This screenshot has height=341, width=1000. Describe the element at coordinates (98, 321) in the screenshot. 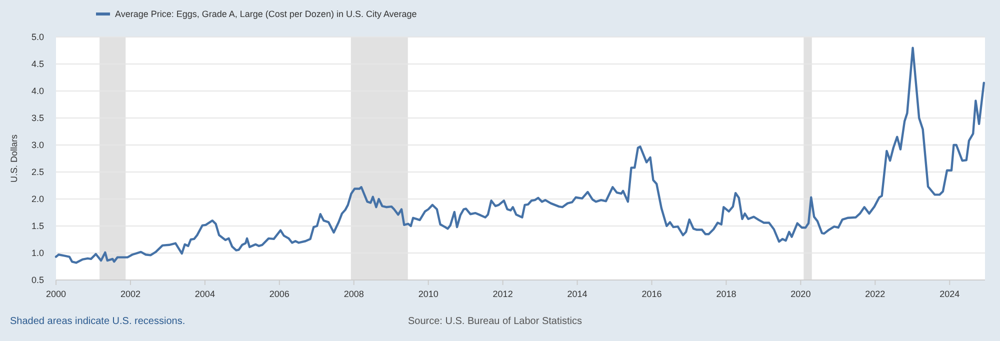

I see `text: Shaded areas indicate U.S. recessions.` at that location.